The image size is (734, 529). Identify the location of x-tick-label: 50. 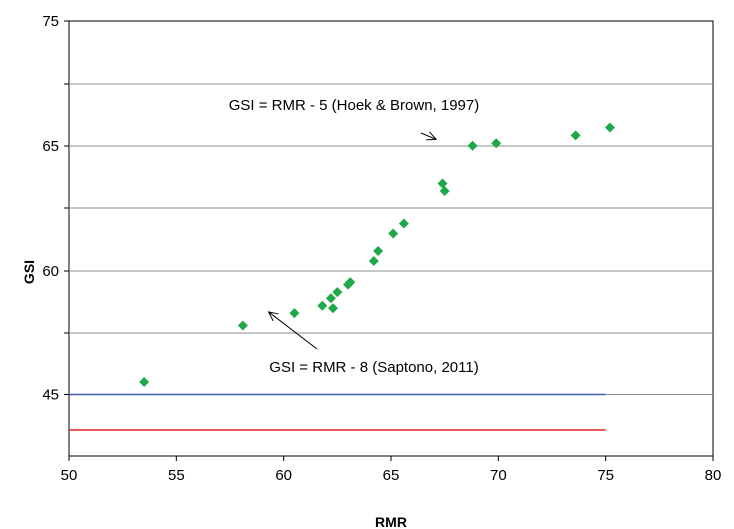
(69, 475).